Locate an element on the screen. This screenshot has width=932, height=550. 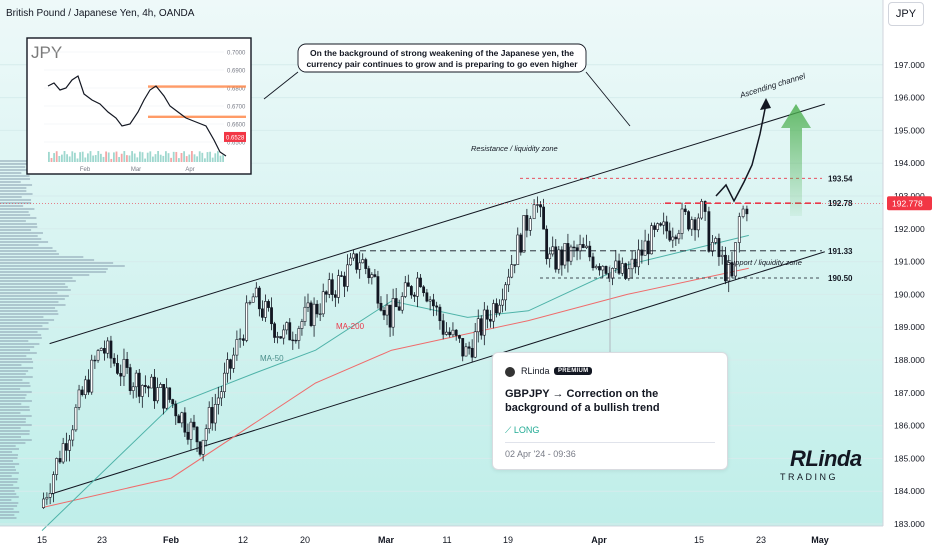
time-axis: 15 23 Feb 12 20 Mar 11 19 Apr 15 23 May is located at coordinates (441, 535).